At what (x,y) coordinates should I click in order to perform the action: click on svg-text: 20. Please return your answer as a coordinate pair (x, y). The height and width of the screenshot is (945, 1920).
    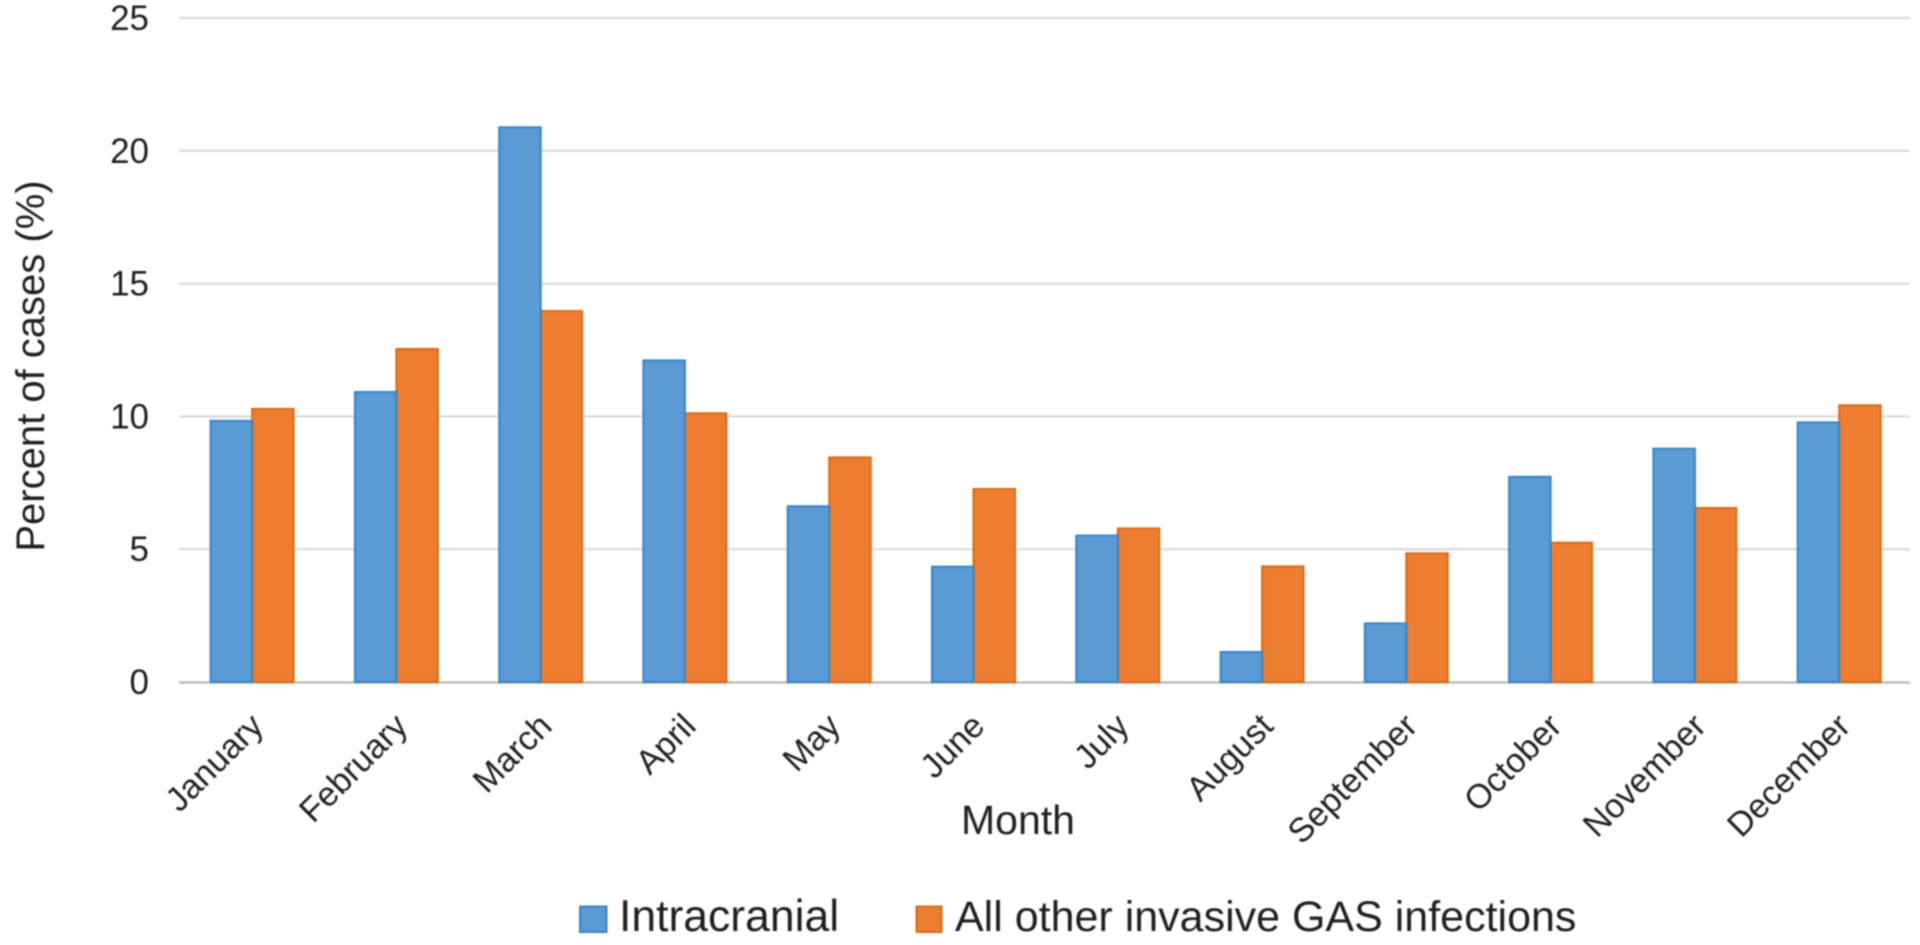
    Looking at the image, I should click on (129, 151).